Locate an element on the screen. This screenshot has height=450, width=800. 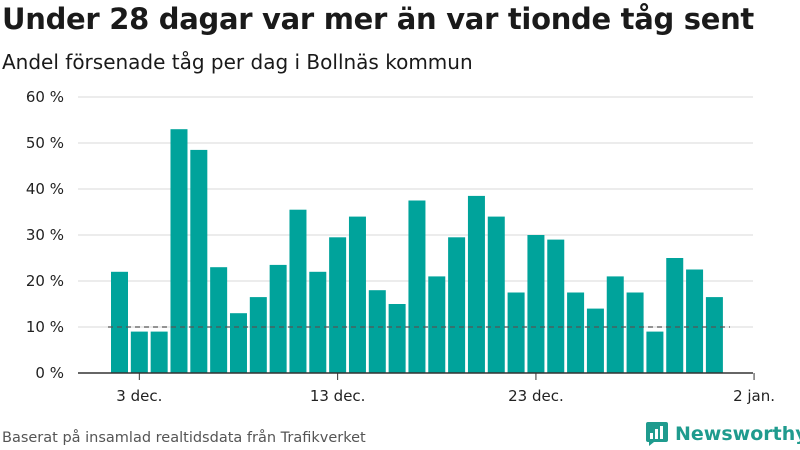
y-tick-label: 50 % is located at coordinates (45, 143).